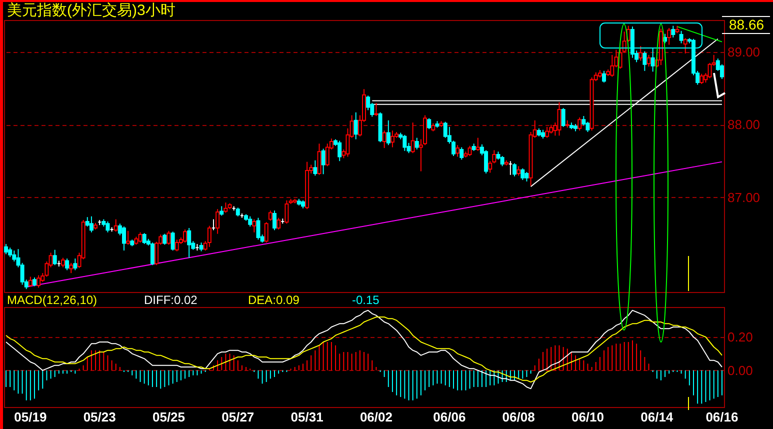  Describe the element at coordinates (744, 197) in the screenshot. I see `y-tick-label: 87.00` at that location.